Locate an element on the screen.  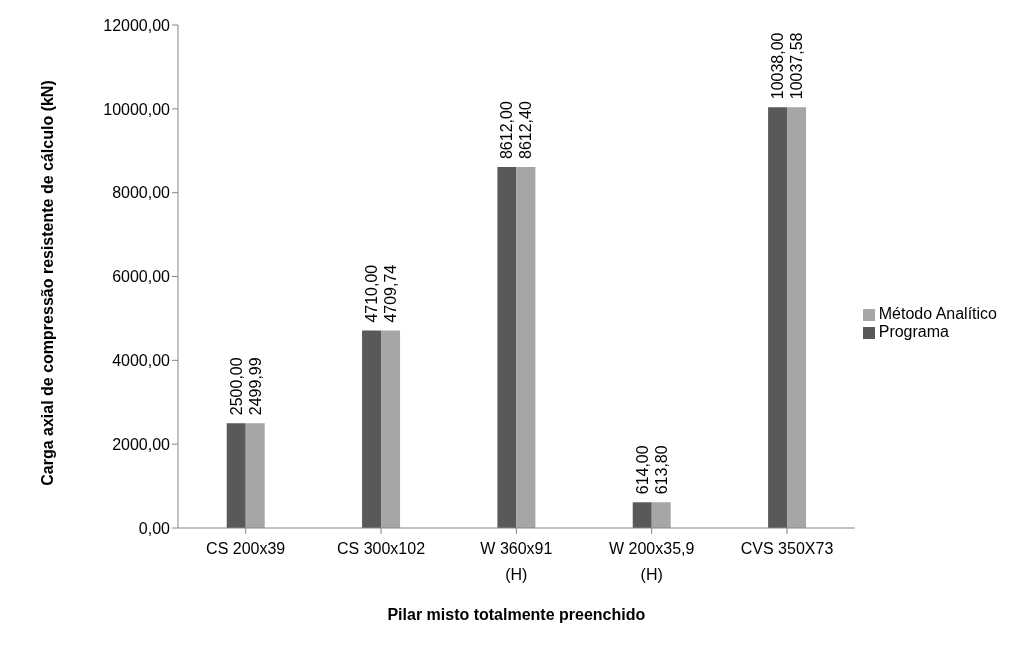
y-tick-label: 12000,00 is located at coordinates (137, 25).